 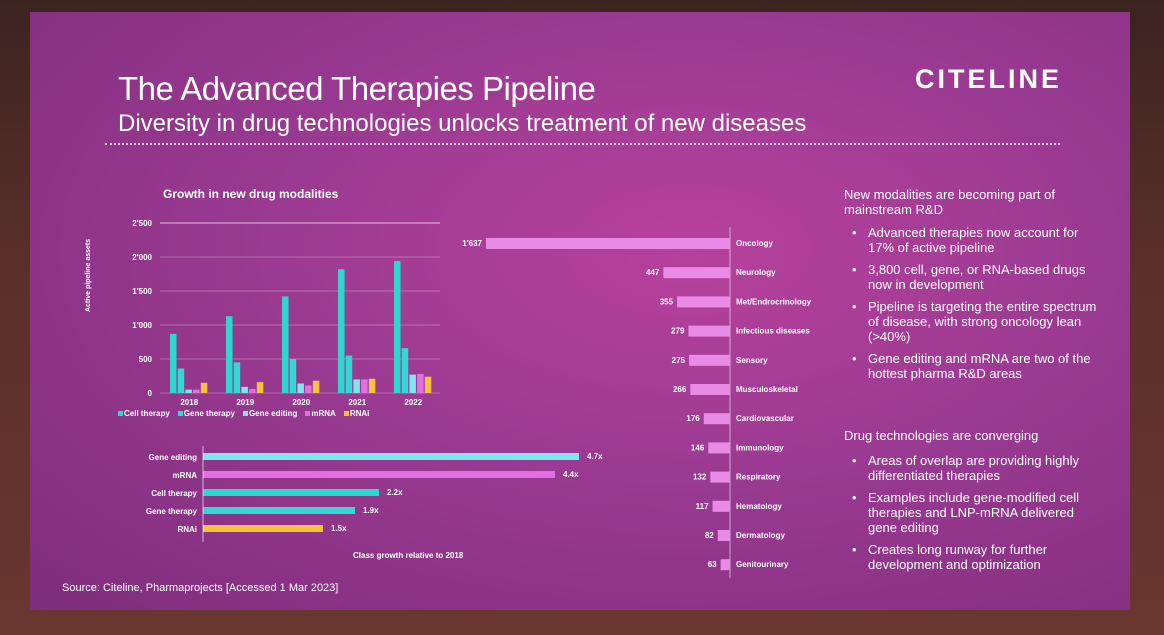 I want to click on y-tick-label: 0, so click(x=150, y=393).